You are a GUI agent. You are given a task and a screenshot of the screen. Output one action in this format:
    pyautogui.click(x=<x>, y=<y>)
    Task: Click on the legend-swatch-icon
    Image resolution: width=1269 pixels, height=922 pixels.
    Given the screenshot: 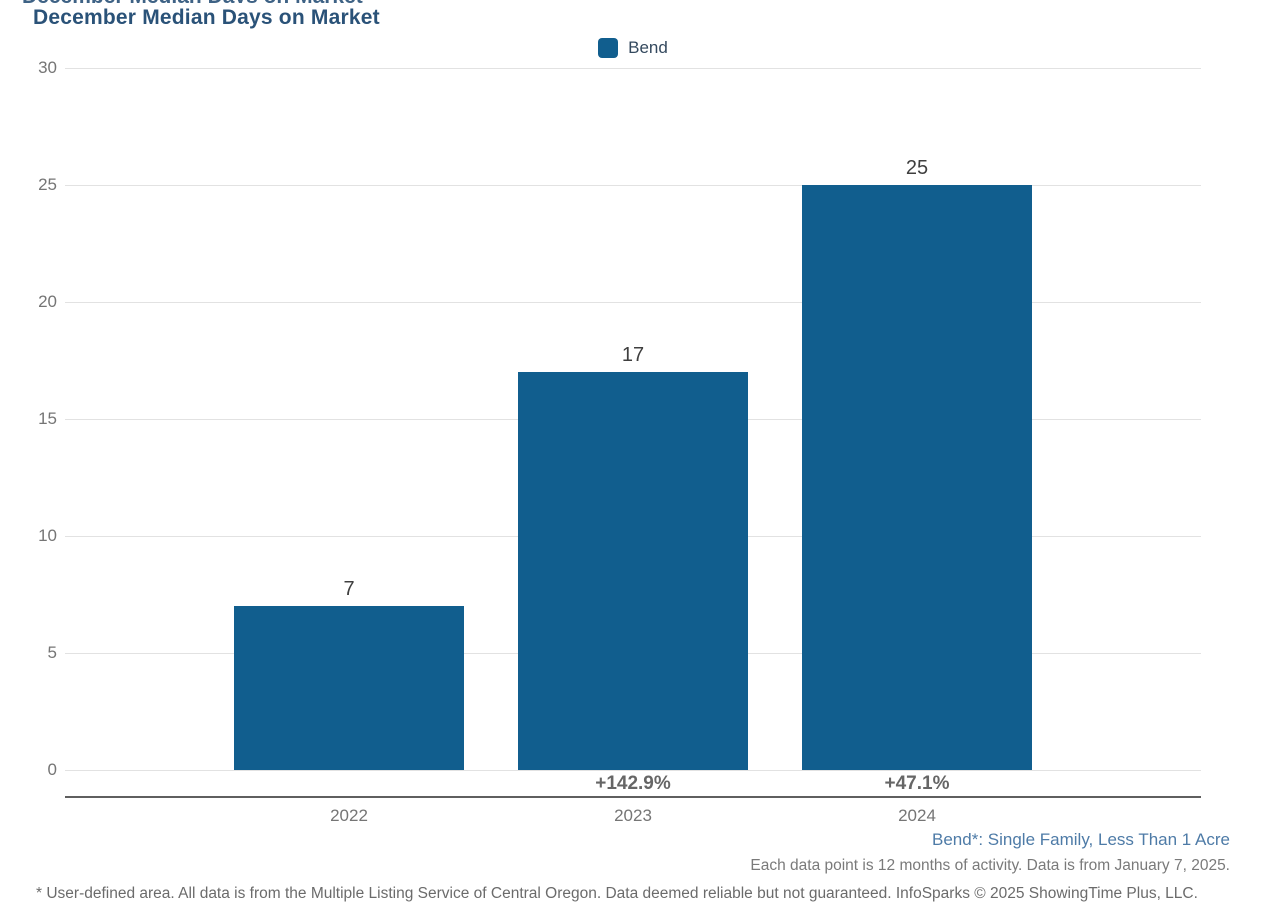 What is the action you would take?
    pyautogui.click(x=608, y=48)
    